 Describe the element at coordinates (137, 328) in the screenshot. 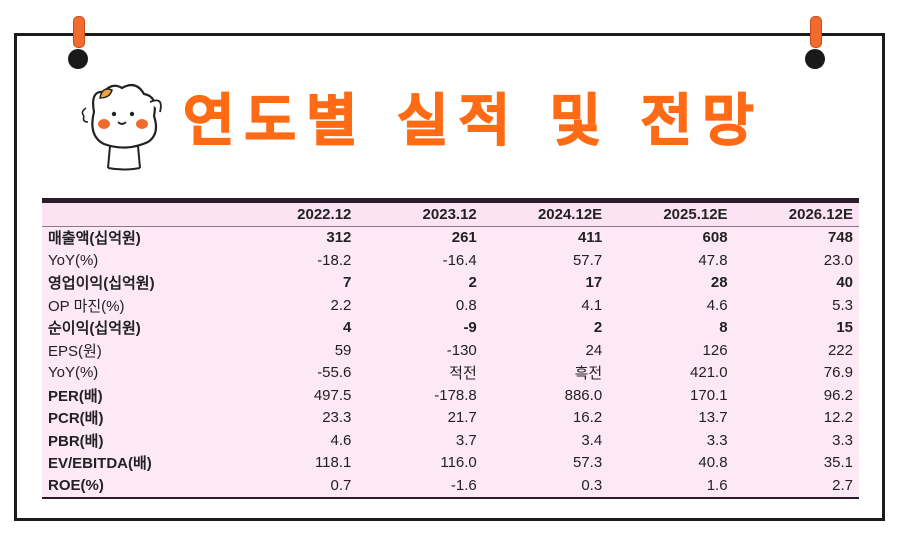

I see `row-label: 순이익(십억원)` at that location.